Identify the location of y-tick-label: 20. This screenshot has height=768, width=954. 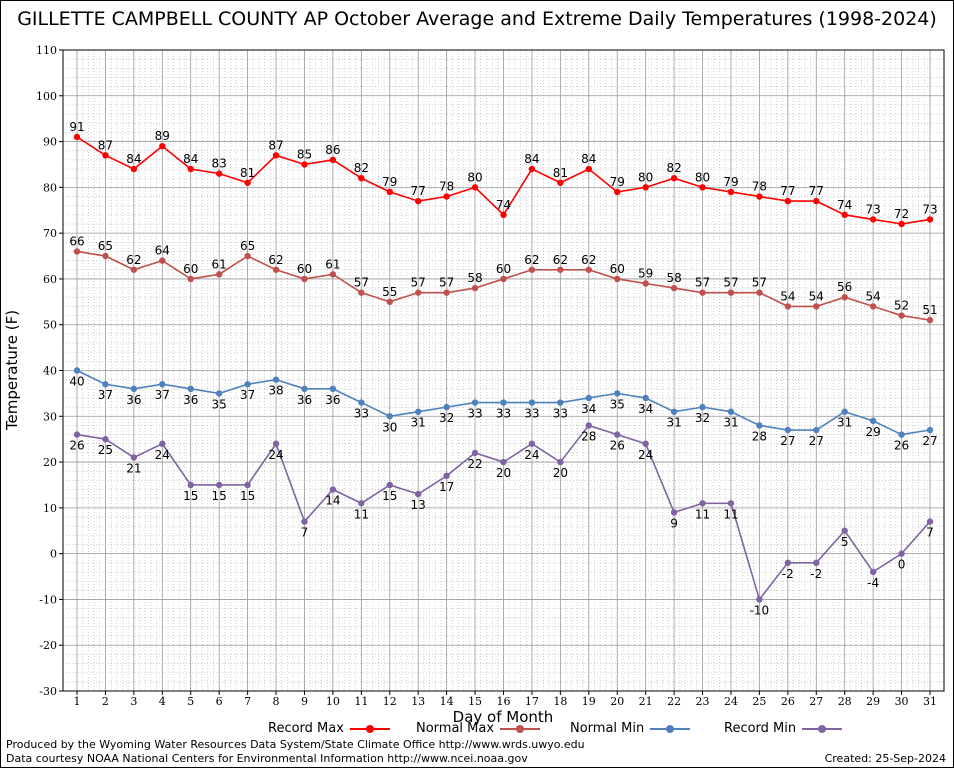
(50, 462).